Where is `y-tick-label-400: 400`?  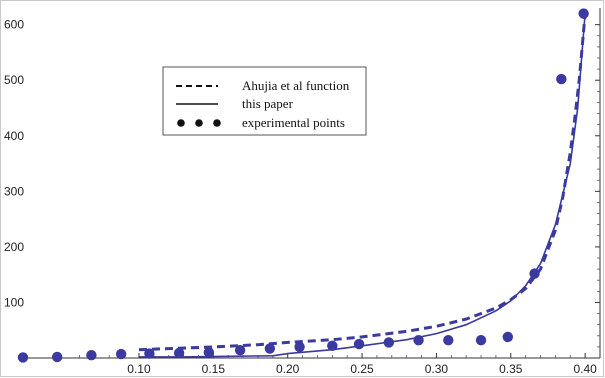
y-tick-label-400: 400 is located at coordinates (14, 136).